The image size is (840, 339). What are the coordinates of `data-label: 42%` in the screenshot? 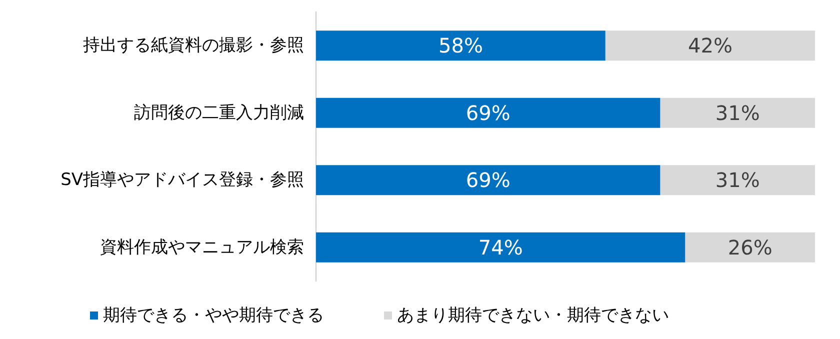 It's located at (710, 46).